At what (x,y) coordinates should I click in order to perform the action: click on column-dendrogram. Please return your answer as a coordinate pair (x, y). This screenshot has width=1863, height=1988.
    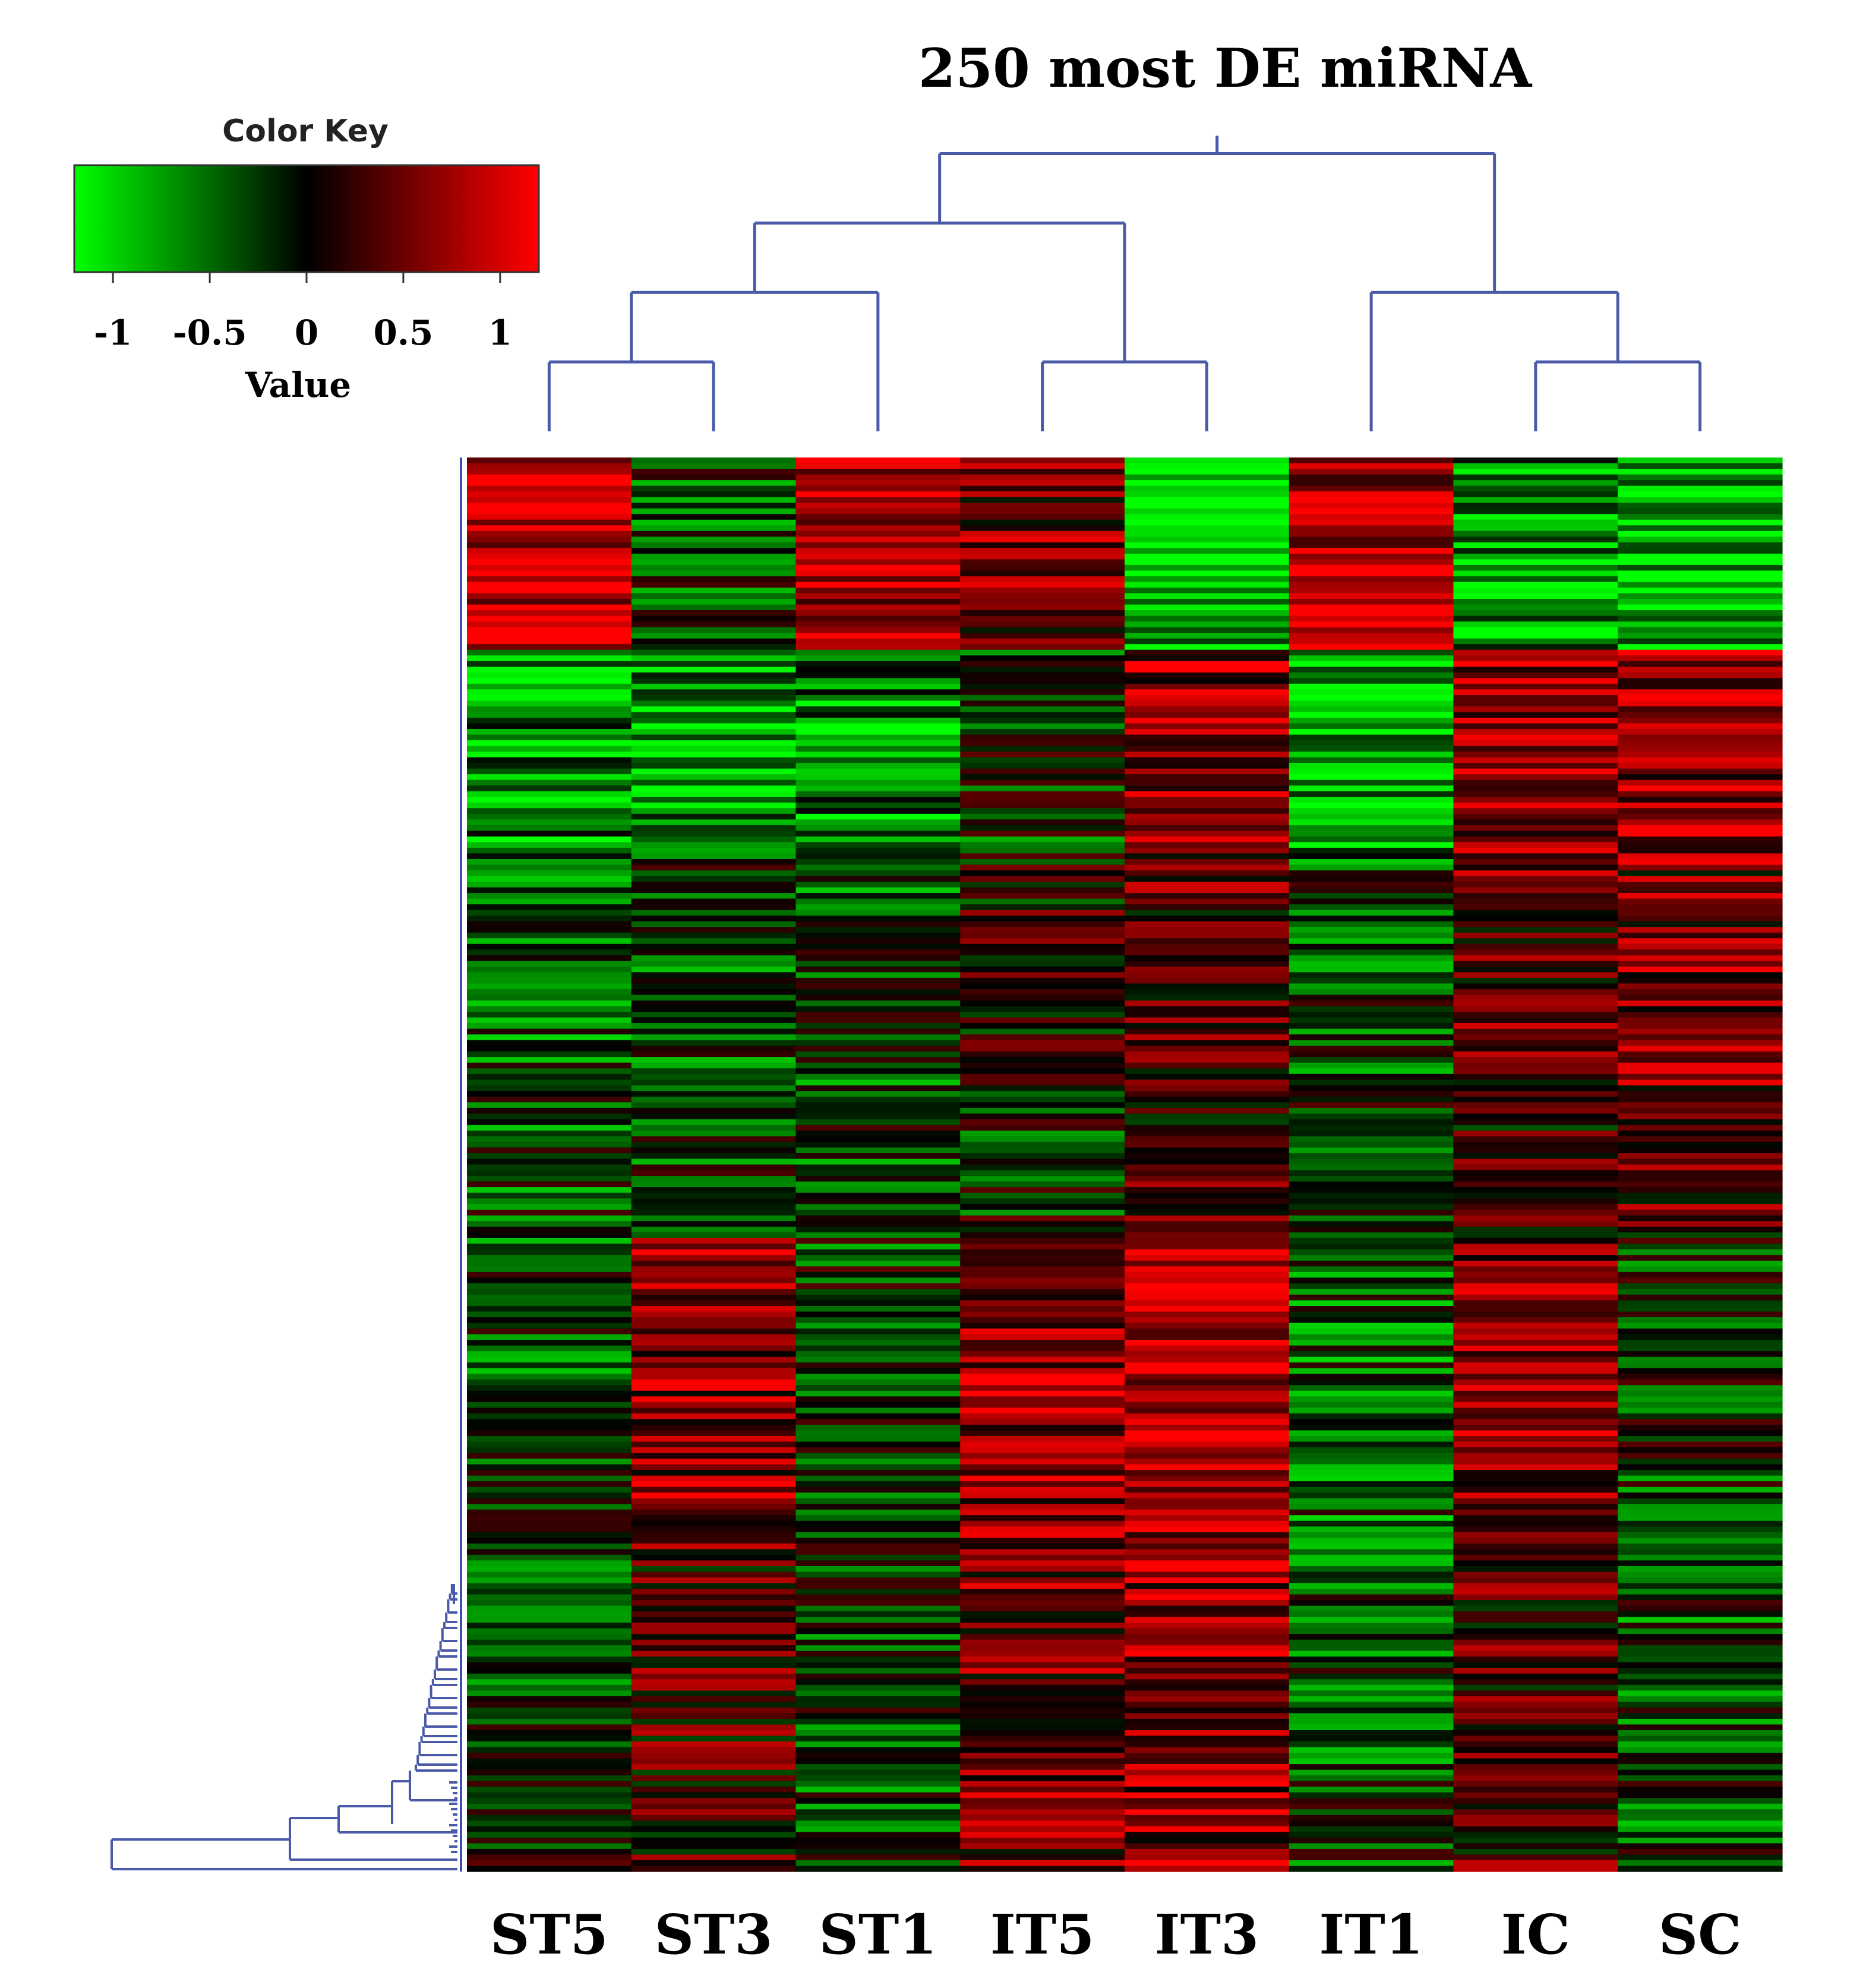
    Looking at the image, I should click on (1124, 283).